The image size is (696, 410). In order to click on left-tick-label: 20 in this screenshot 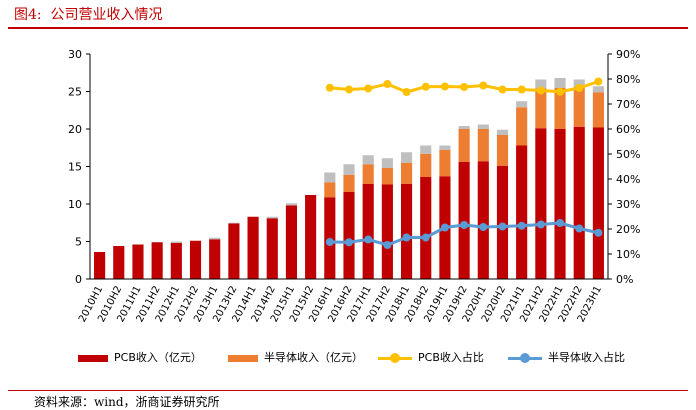, I will do `click(75, 129)`.